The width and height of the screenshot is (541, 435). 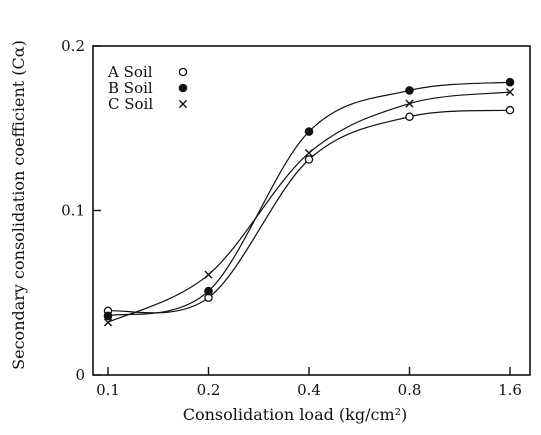 I want to click on x-tick-label: 0.2, so click(x=209, y=390).